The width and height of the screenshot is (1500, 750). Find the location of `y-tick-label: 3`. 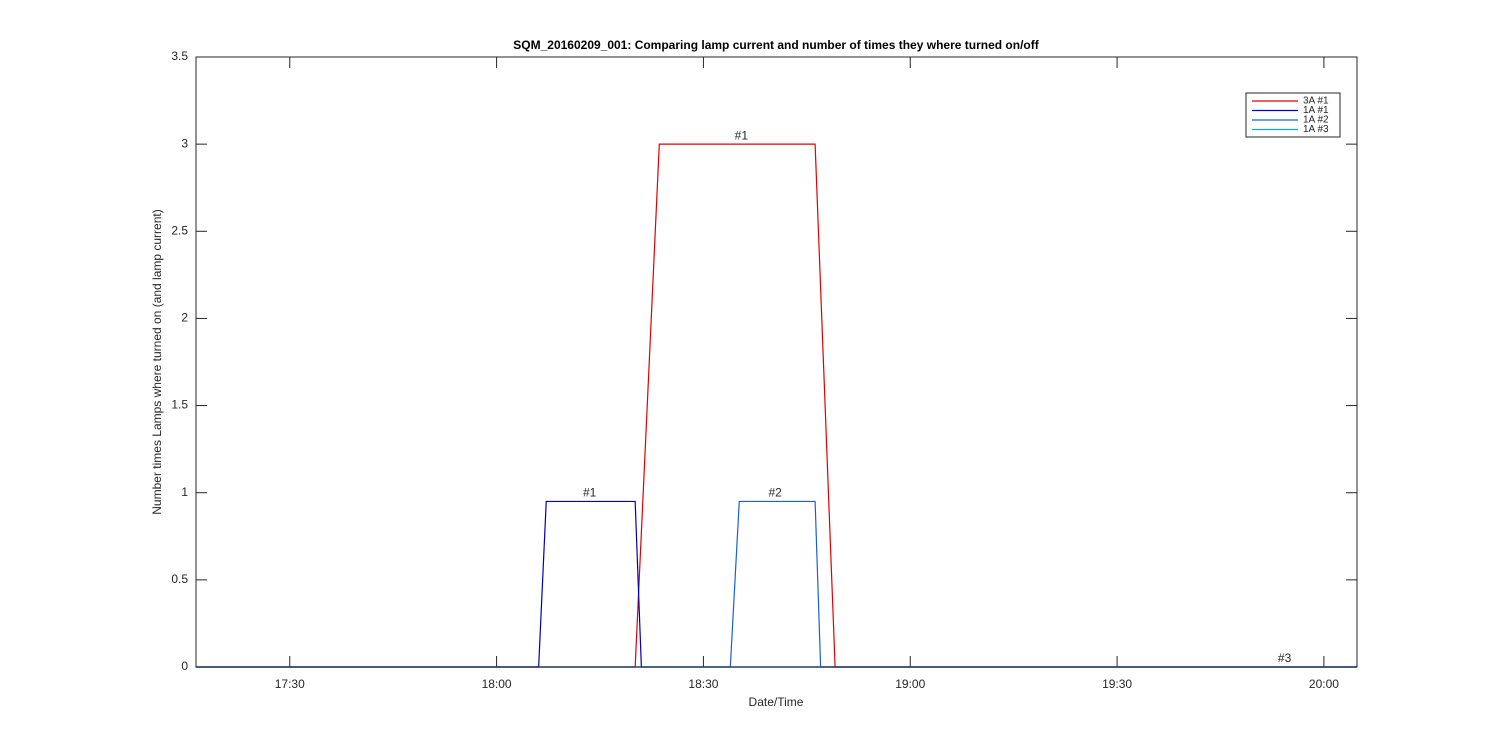

y-tick-label: 3 is located at coordinates (184, 143).